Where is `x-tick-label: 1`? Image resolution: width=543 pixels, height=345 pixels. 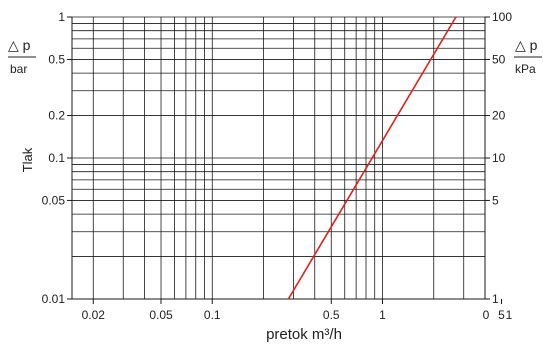 x-tick-label: 1 is located at coordinates (382, 315).